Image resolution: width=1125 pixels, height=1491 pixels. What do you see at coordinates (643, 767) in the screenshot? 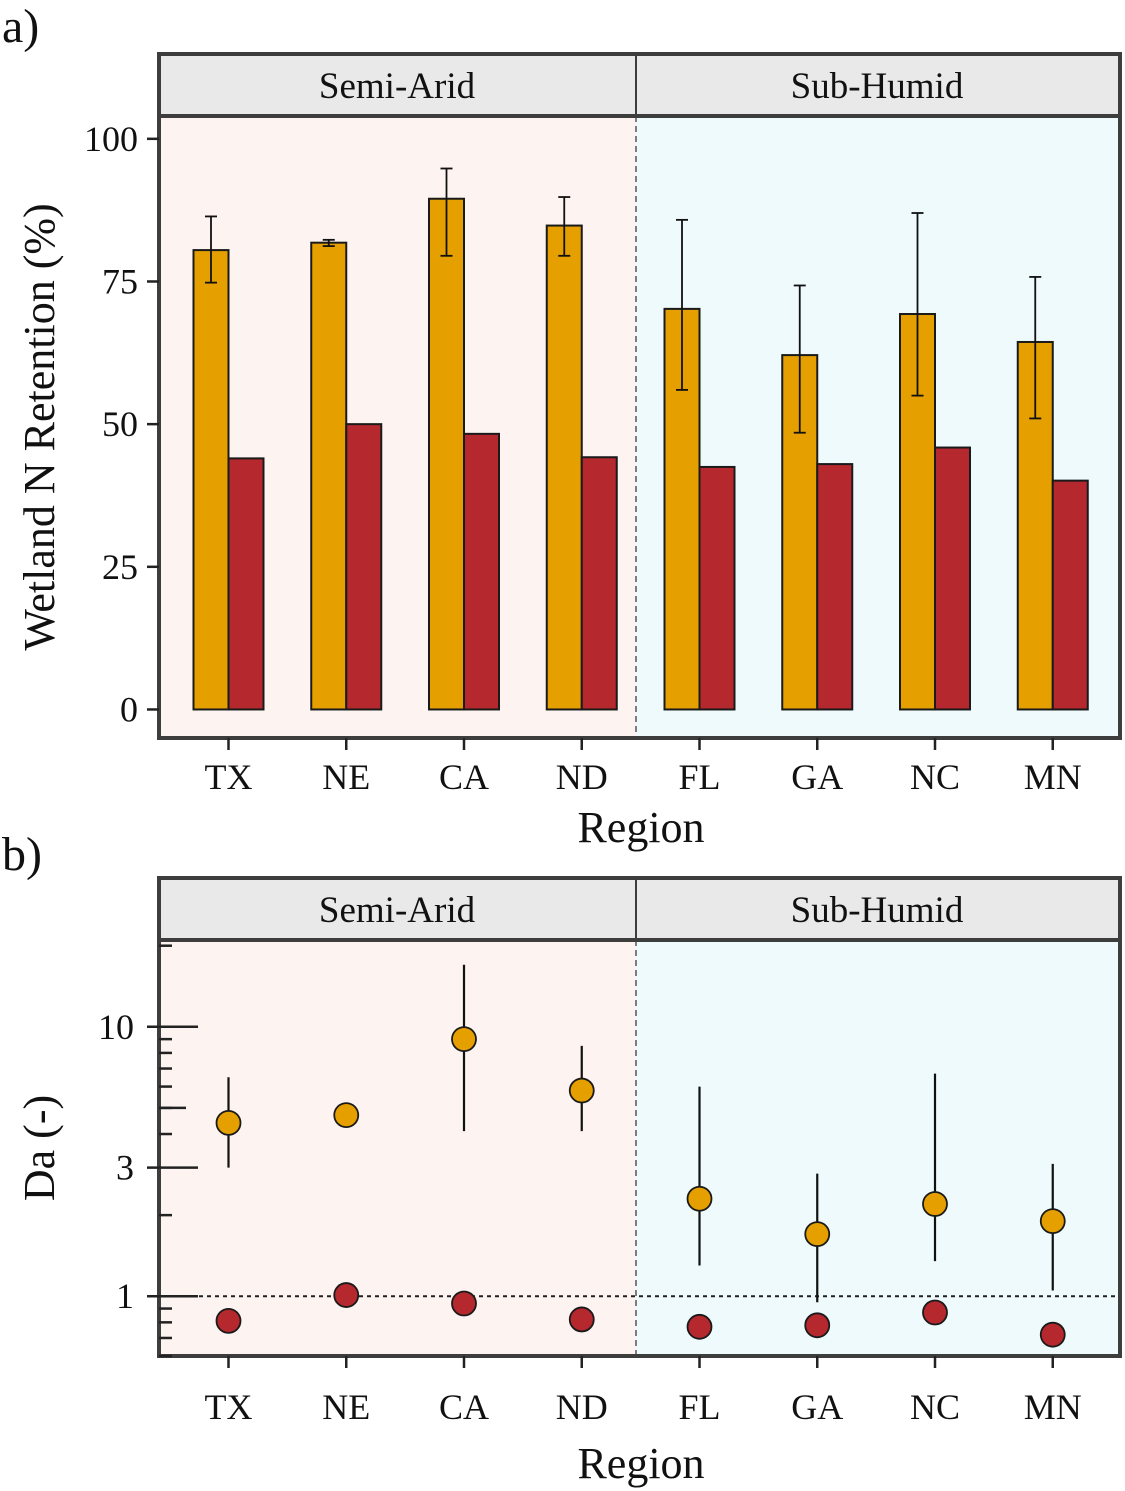
I see `panel-a-x-axis: TX NE CA ND FL GA NC MN` at bounding box center [643, 767].